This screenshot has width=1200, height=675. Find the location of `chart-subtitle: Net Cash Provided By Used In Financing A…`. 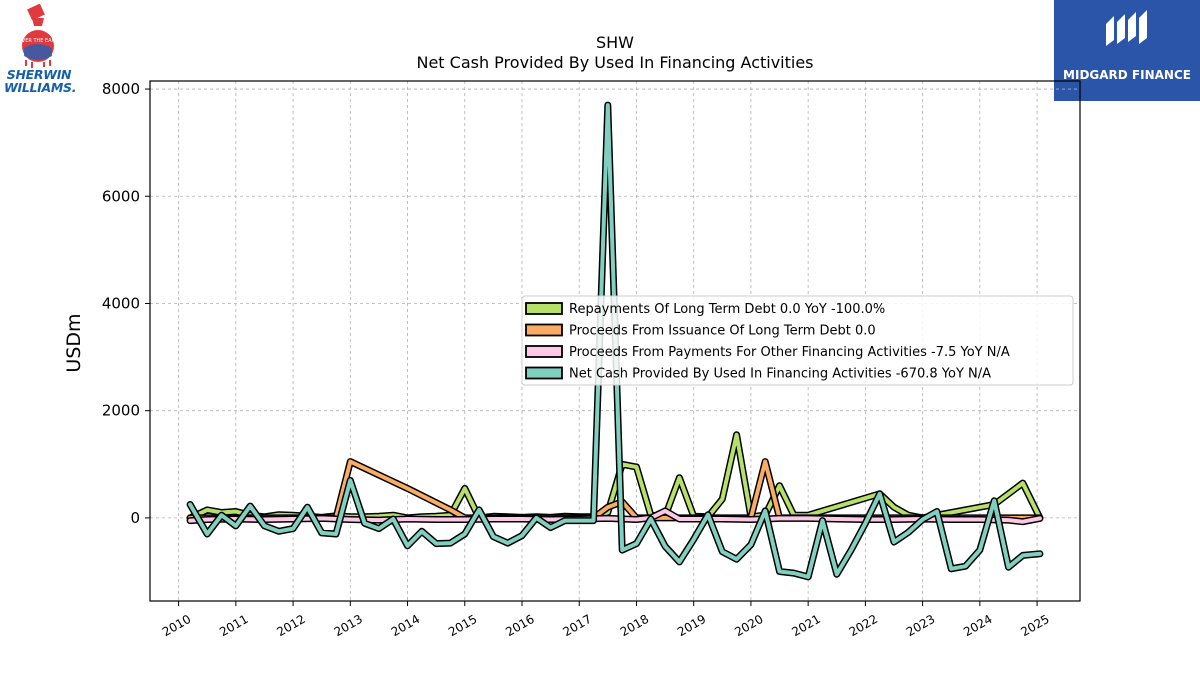

chart-subtitle: Net Cash Provided By Used In Financing A… is located at coordinates (614, 62).